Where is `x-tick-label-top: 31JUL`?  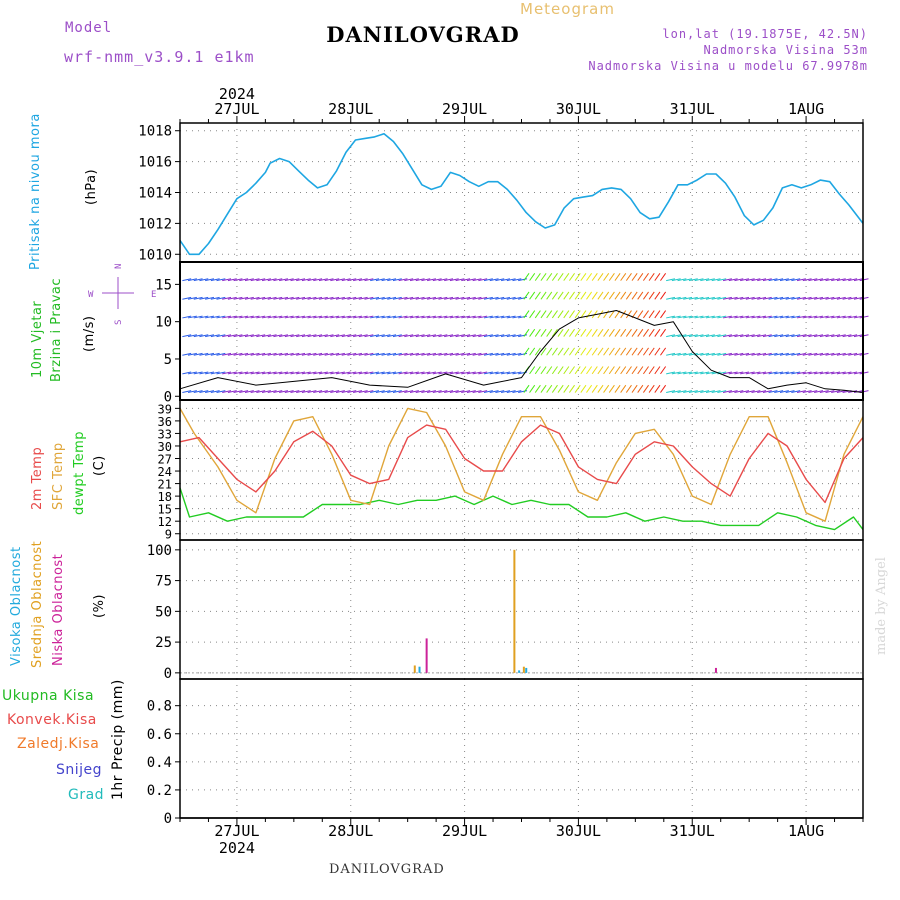 x-tick-label-top: 31JUL is located at coordinates (692, 109).